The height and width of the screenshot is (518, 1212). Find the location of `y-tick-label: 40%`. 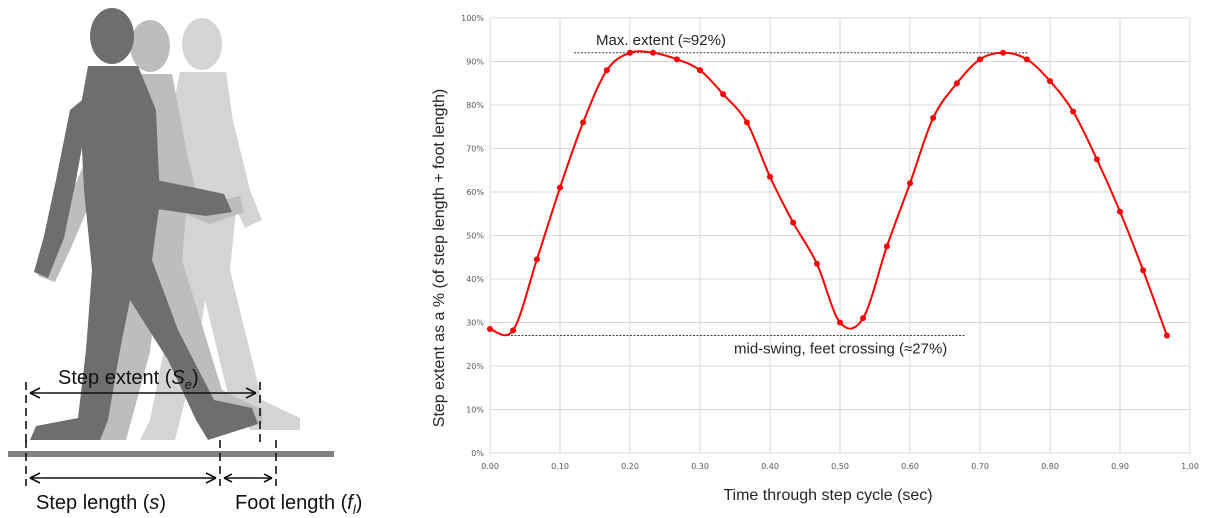

y-tick-label: 40% is located at coordinates (475, 279).